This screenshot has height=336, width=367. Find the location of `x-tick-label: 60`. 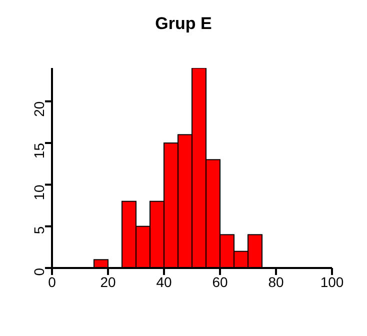

x-tick-label: 60 is located at coordinates (220, 282).